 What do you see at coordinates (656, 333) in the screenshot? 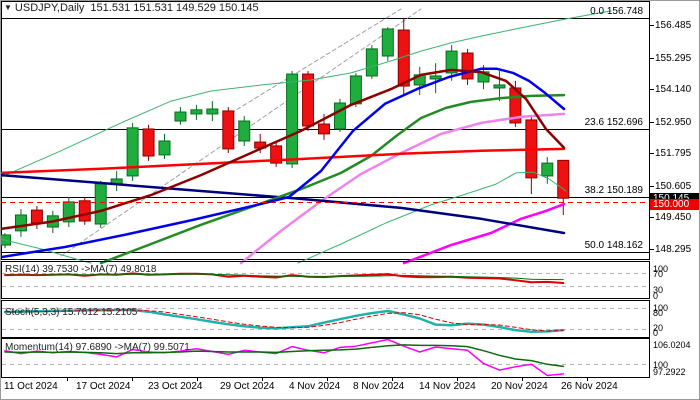
I see `stoch-scale-label: 0` at bounding box center [656, 333].